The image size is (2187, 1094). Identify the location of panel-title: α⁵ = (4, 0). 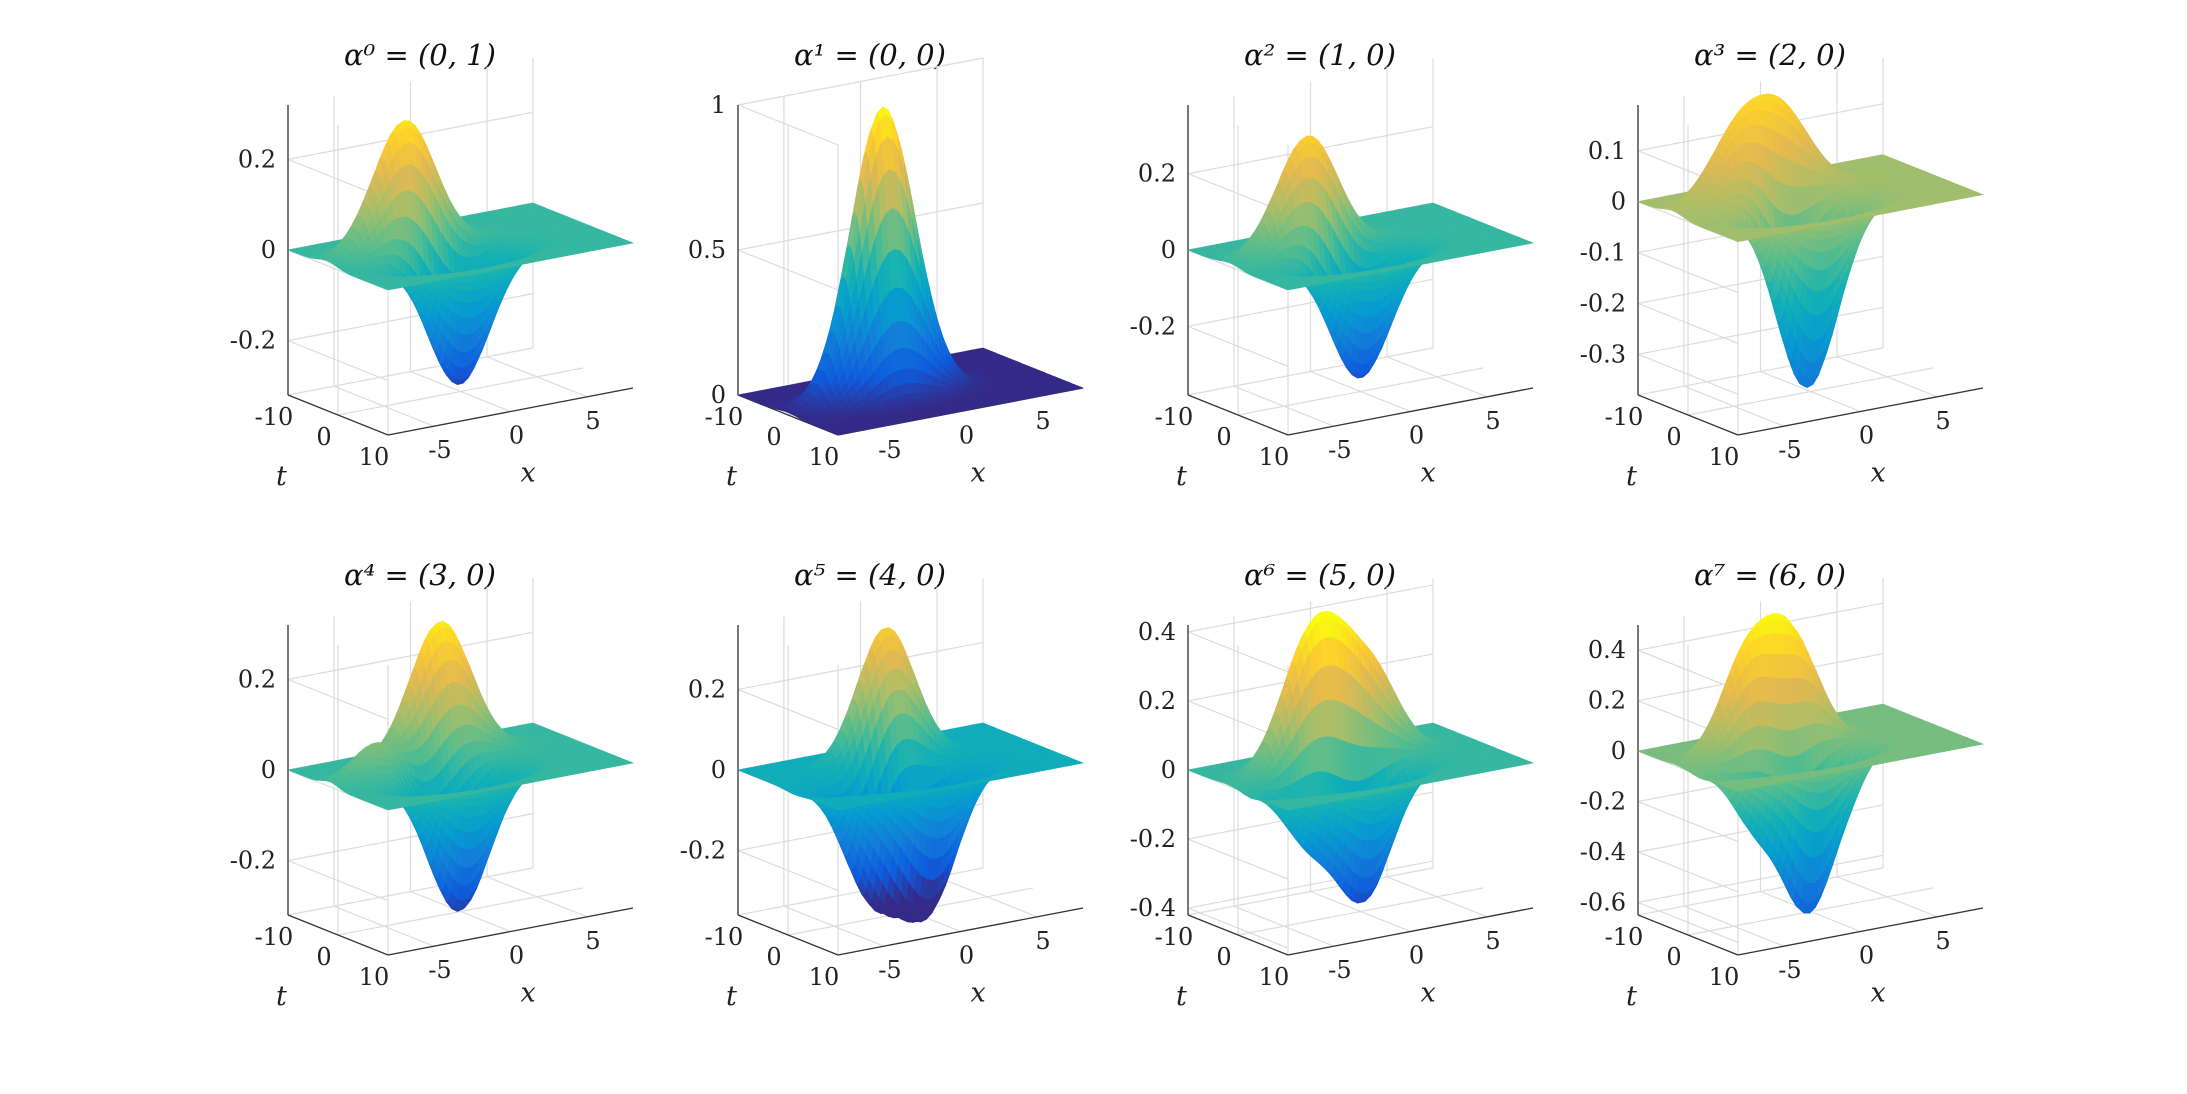
(870, 575).